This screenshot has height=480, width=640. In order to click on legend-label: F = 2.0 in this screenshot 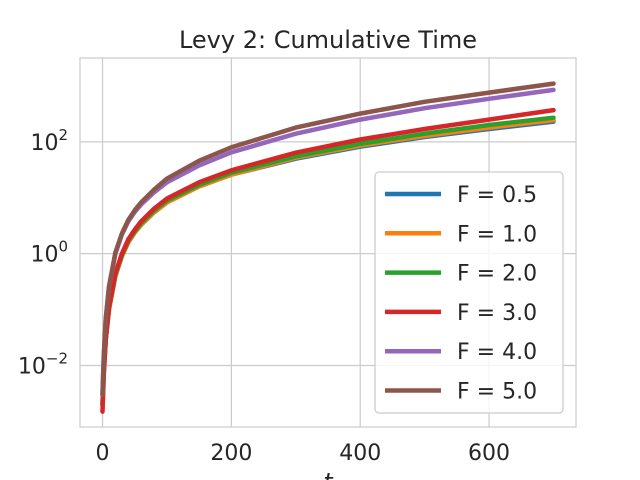, I will do `click(497, 274)`.